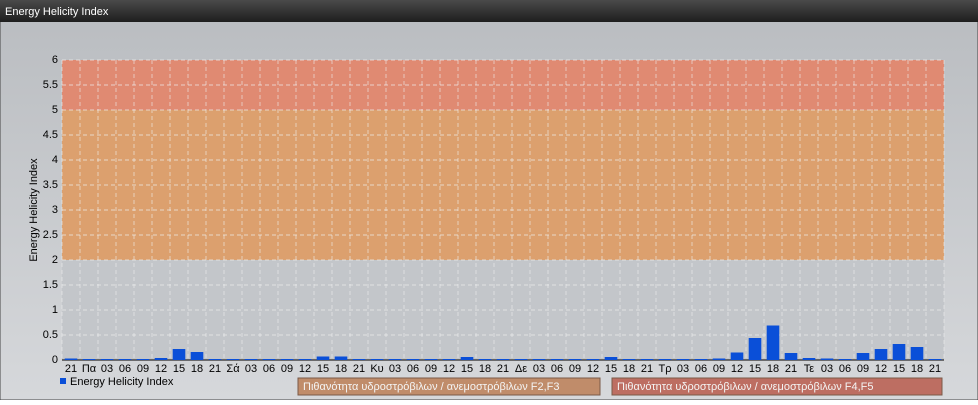 The image size is (978, 405). Describe the element at coordinates (63, 381) in the screenshot. I see `legend-swatch` at that location.